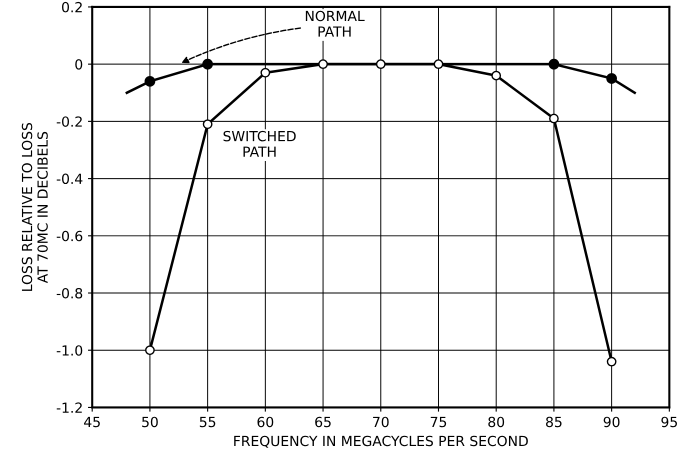 The image size is (683, 463). What do you see at coordinates (69, 293) in the screenshot?
I see `y-tick-label: -0.8` at bounding box center [69, 293].